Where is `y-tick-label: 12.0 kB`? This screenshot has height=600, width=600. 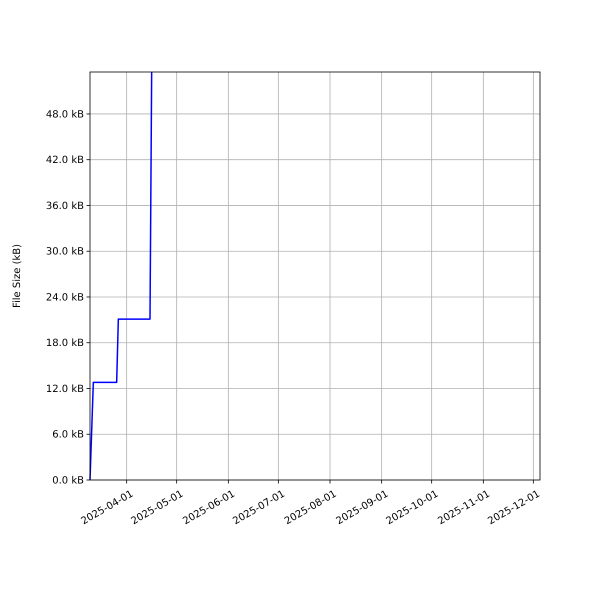
y-tick-label: 12.0 kB is located at coordinates (65, 389).